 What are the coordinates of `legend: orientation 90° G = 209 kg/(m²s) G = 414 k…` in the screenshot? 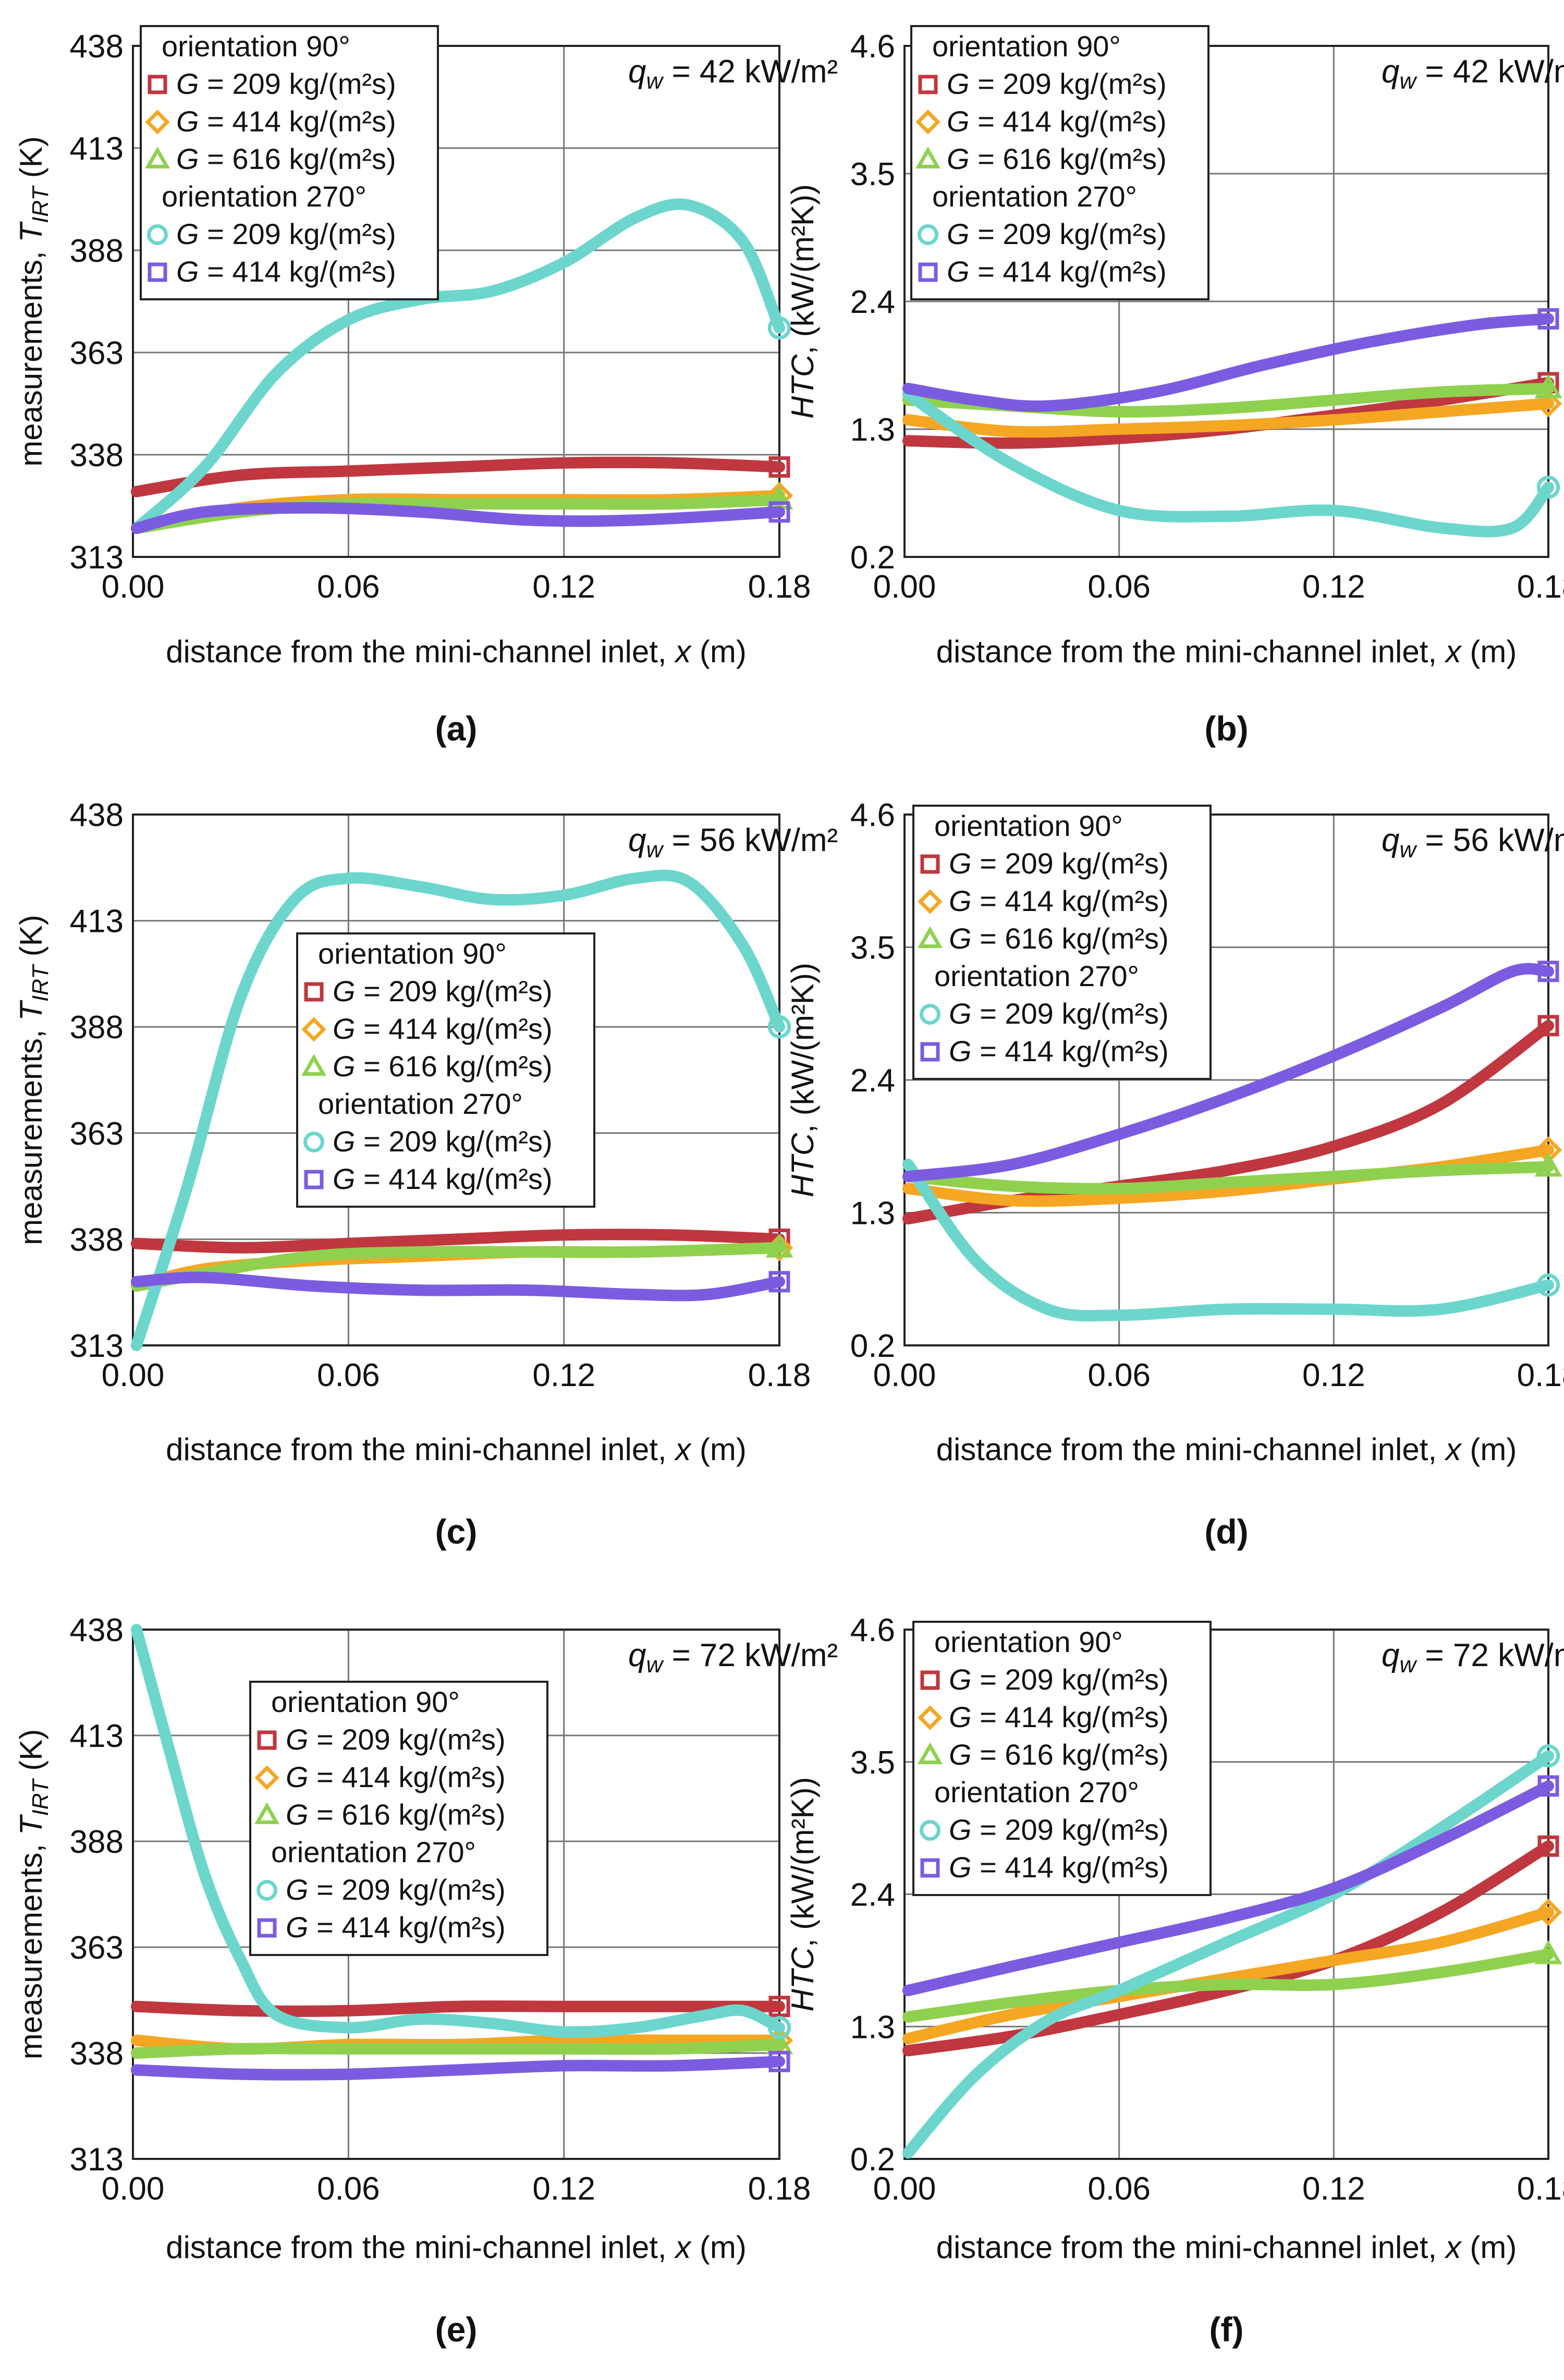 It's located at (1062, 1758).